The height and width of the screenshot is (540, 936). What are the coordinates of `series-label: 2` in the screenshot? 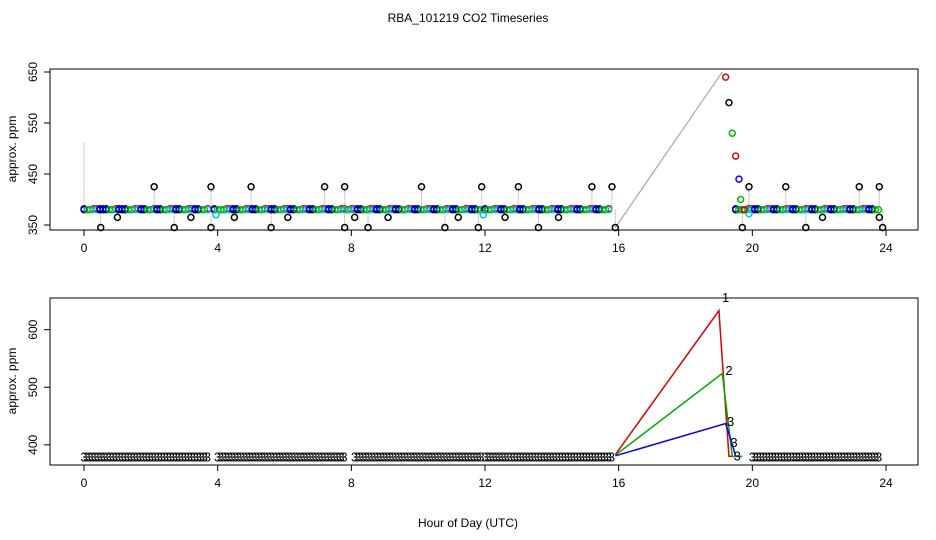 It's located at (728, 370).